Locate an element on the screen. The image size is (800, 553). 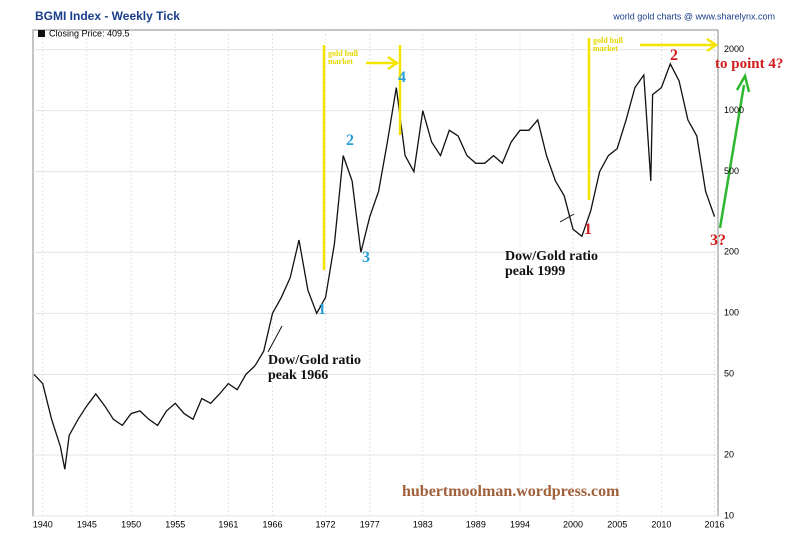
annotation: Dow/Gold ratio peak 1999 is located at coordinates (551, 264).